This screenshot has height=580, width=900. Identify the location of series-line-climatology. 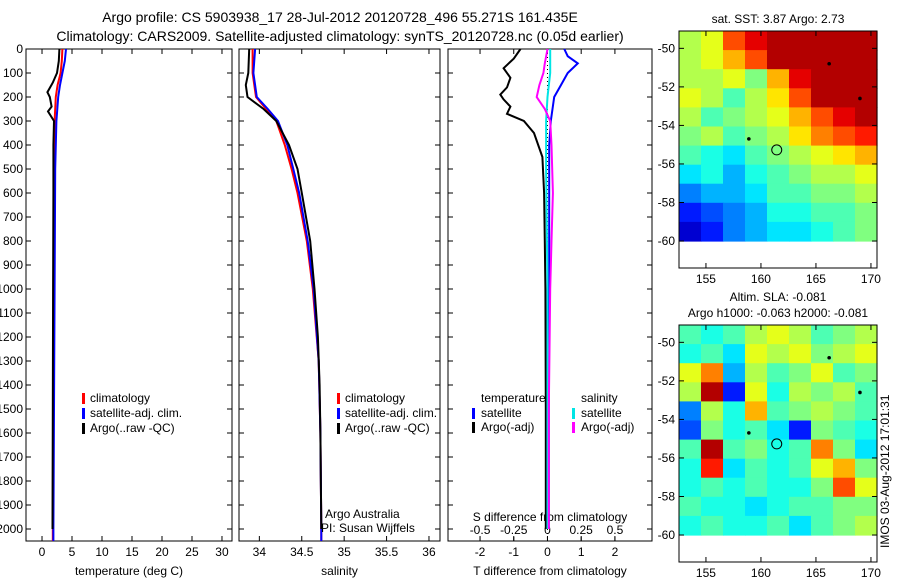
(287, 295).